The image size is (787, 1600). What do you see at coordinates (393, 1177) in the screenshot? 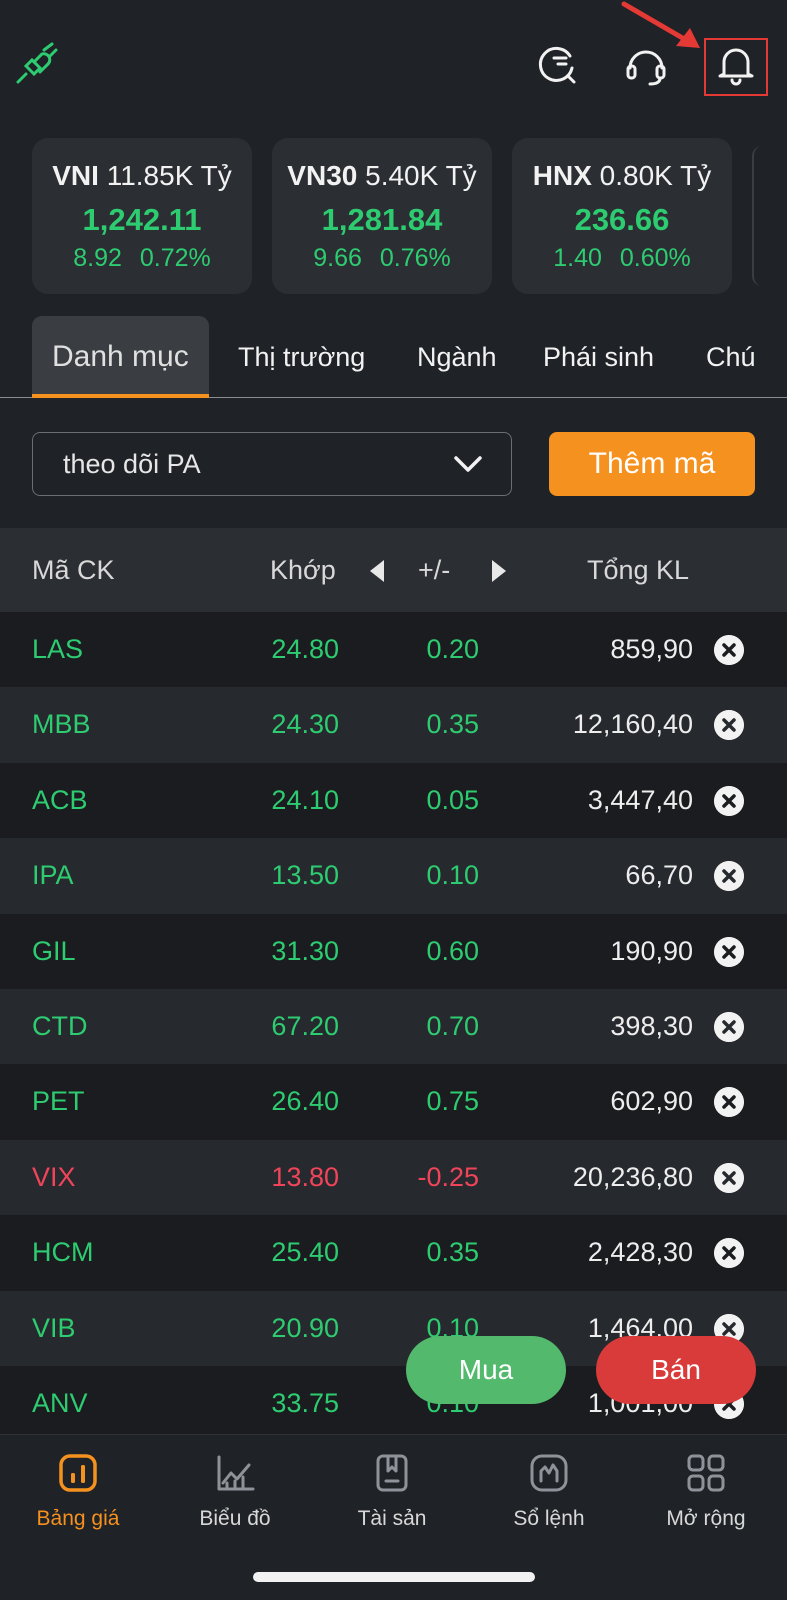
I see `table-row: VIX 13.80 -0.25 20,236,80` at bounding box center [393, 1177].